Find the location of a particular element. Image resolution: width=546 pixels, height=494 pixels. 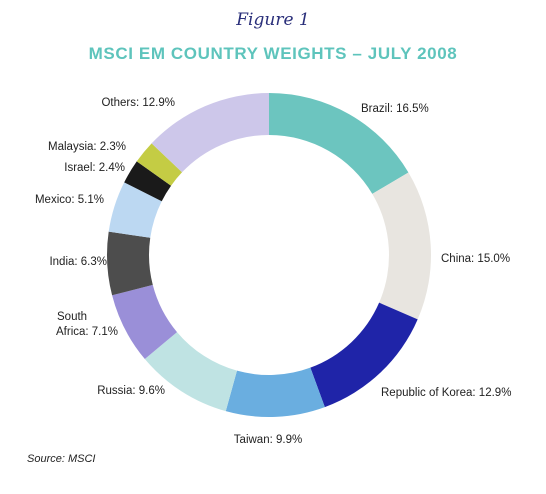

chart-title: MSCI EM COUNTRY WEIGHTS – JULY 2008 is located at coordinates (273, 53).